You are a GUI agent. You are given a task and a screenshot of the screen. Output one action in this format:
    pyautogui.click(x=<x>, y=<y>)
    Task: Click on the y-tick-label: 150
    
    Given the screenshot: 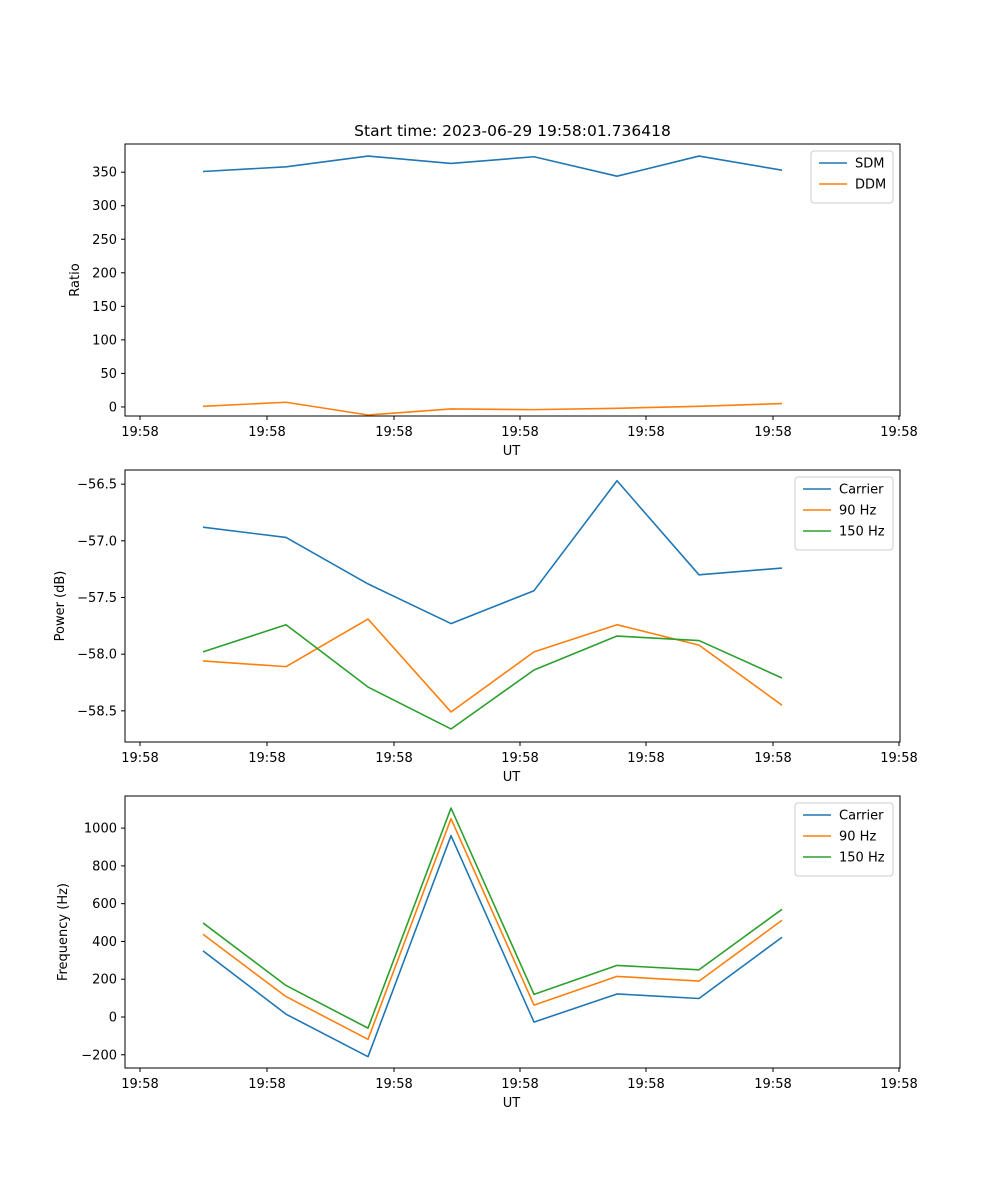 What is the action you would take?
    pyautogui.click(x=104, y=307)
    